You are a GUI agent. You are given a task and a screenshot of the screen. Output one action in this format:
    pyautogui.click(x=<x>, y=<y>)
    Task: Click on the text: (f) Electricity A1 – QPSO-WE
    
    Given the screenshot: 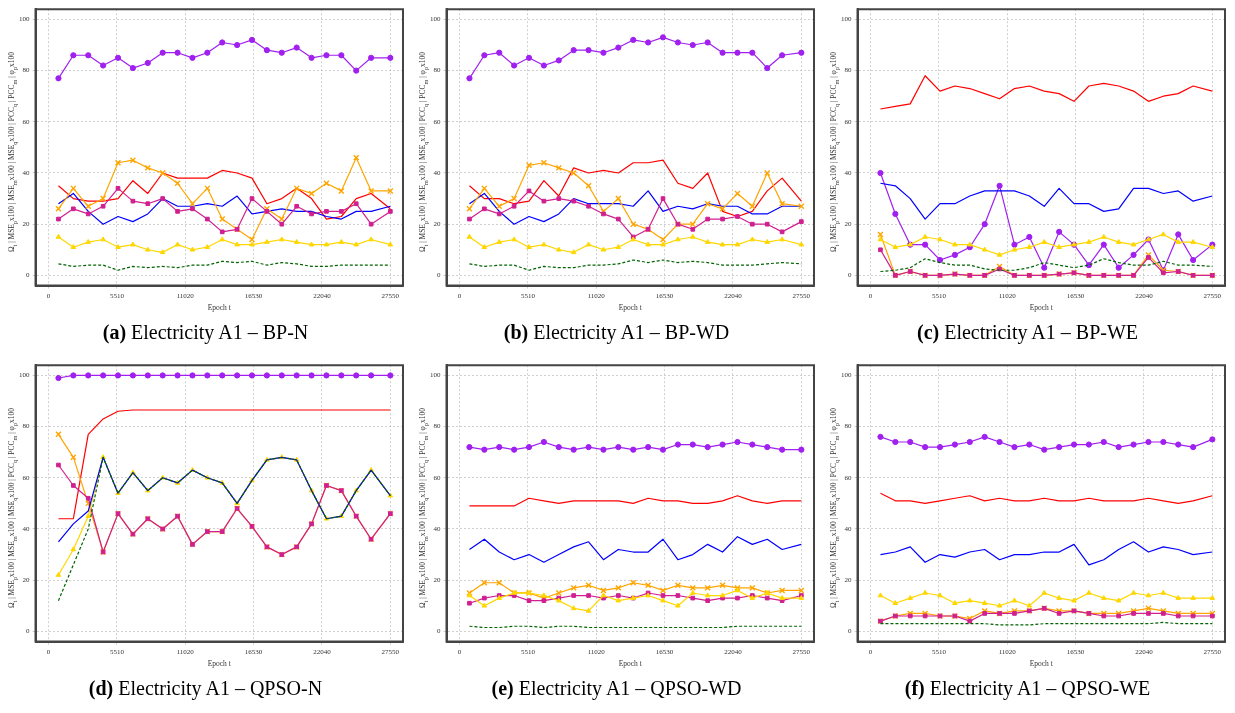 What is the action you would take?
    pyautogui.click(x=1027, y=689)
    